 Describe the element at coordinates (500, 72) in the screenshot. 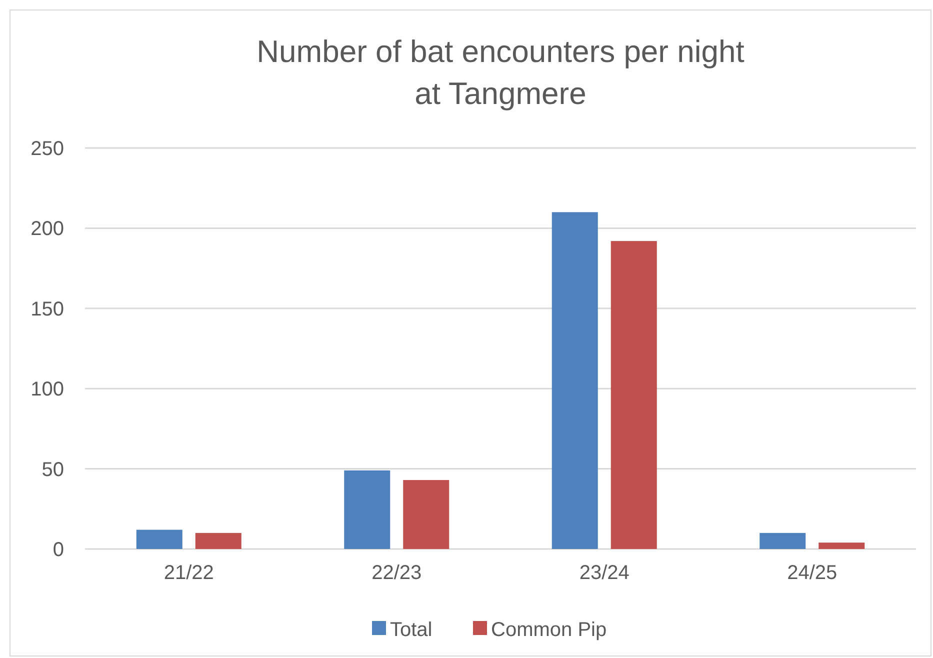

I see `chart-title: Number of bat encounters per night at Tangmere` at that location.